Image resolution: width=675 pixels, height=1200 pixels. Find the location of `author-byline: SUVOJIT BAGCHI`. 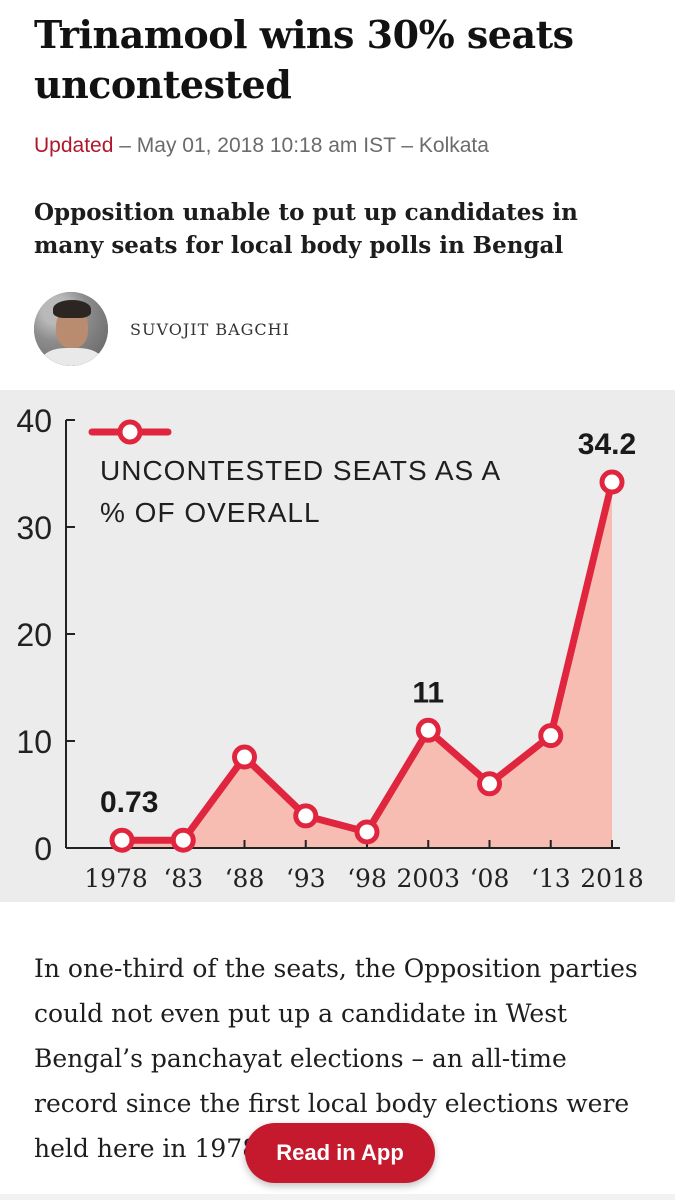

author-byline: SUVOJIT BAGCHI is located at coordinates (162, 329).